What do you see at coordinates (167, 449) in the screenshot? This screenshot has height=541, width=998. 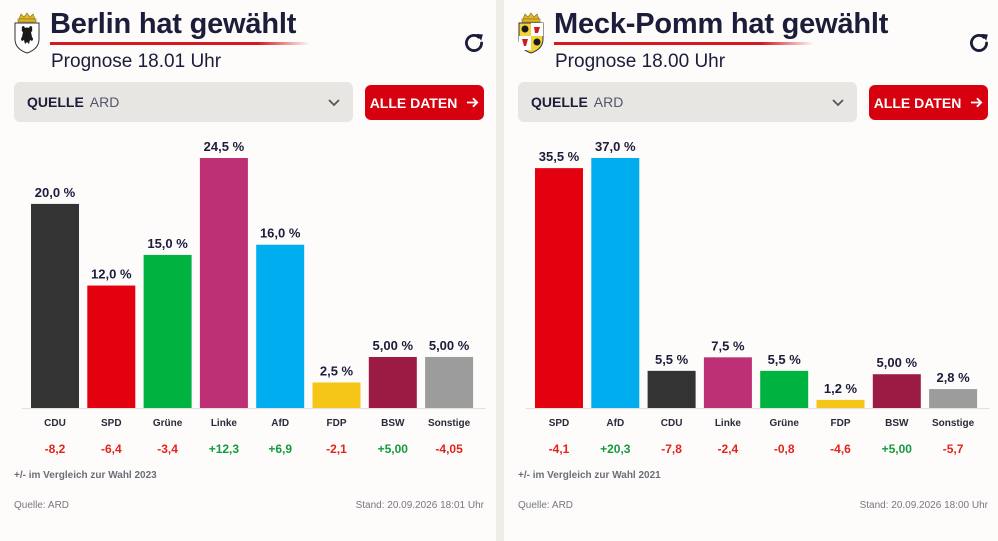 I see `change-label: -3,4` at bounding box center [167, 449].